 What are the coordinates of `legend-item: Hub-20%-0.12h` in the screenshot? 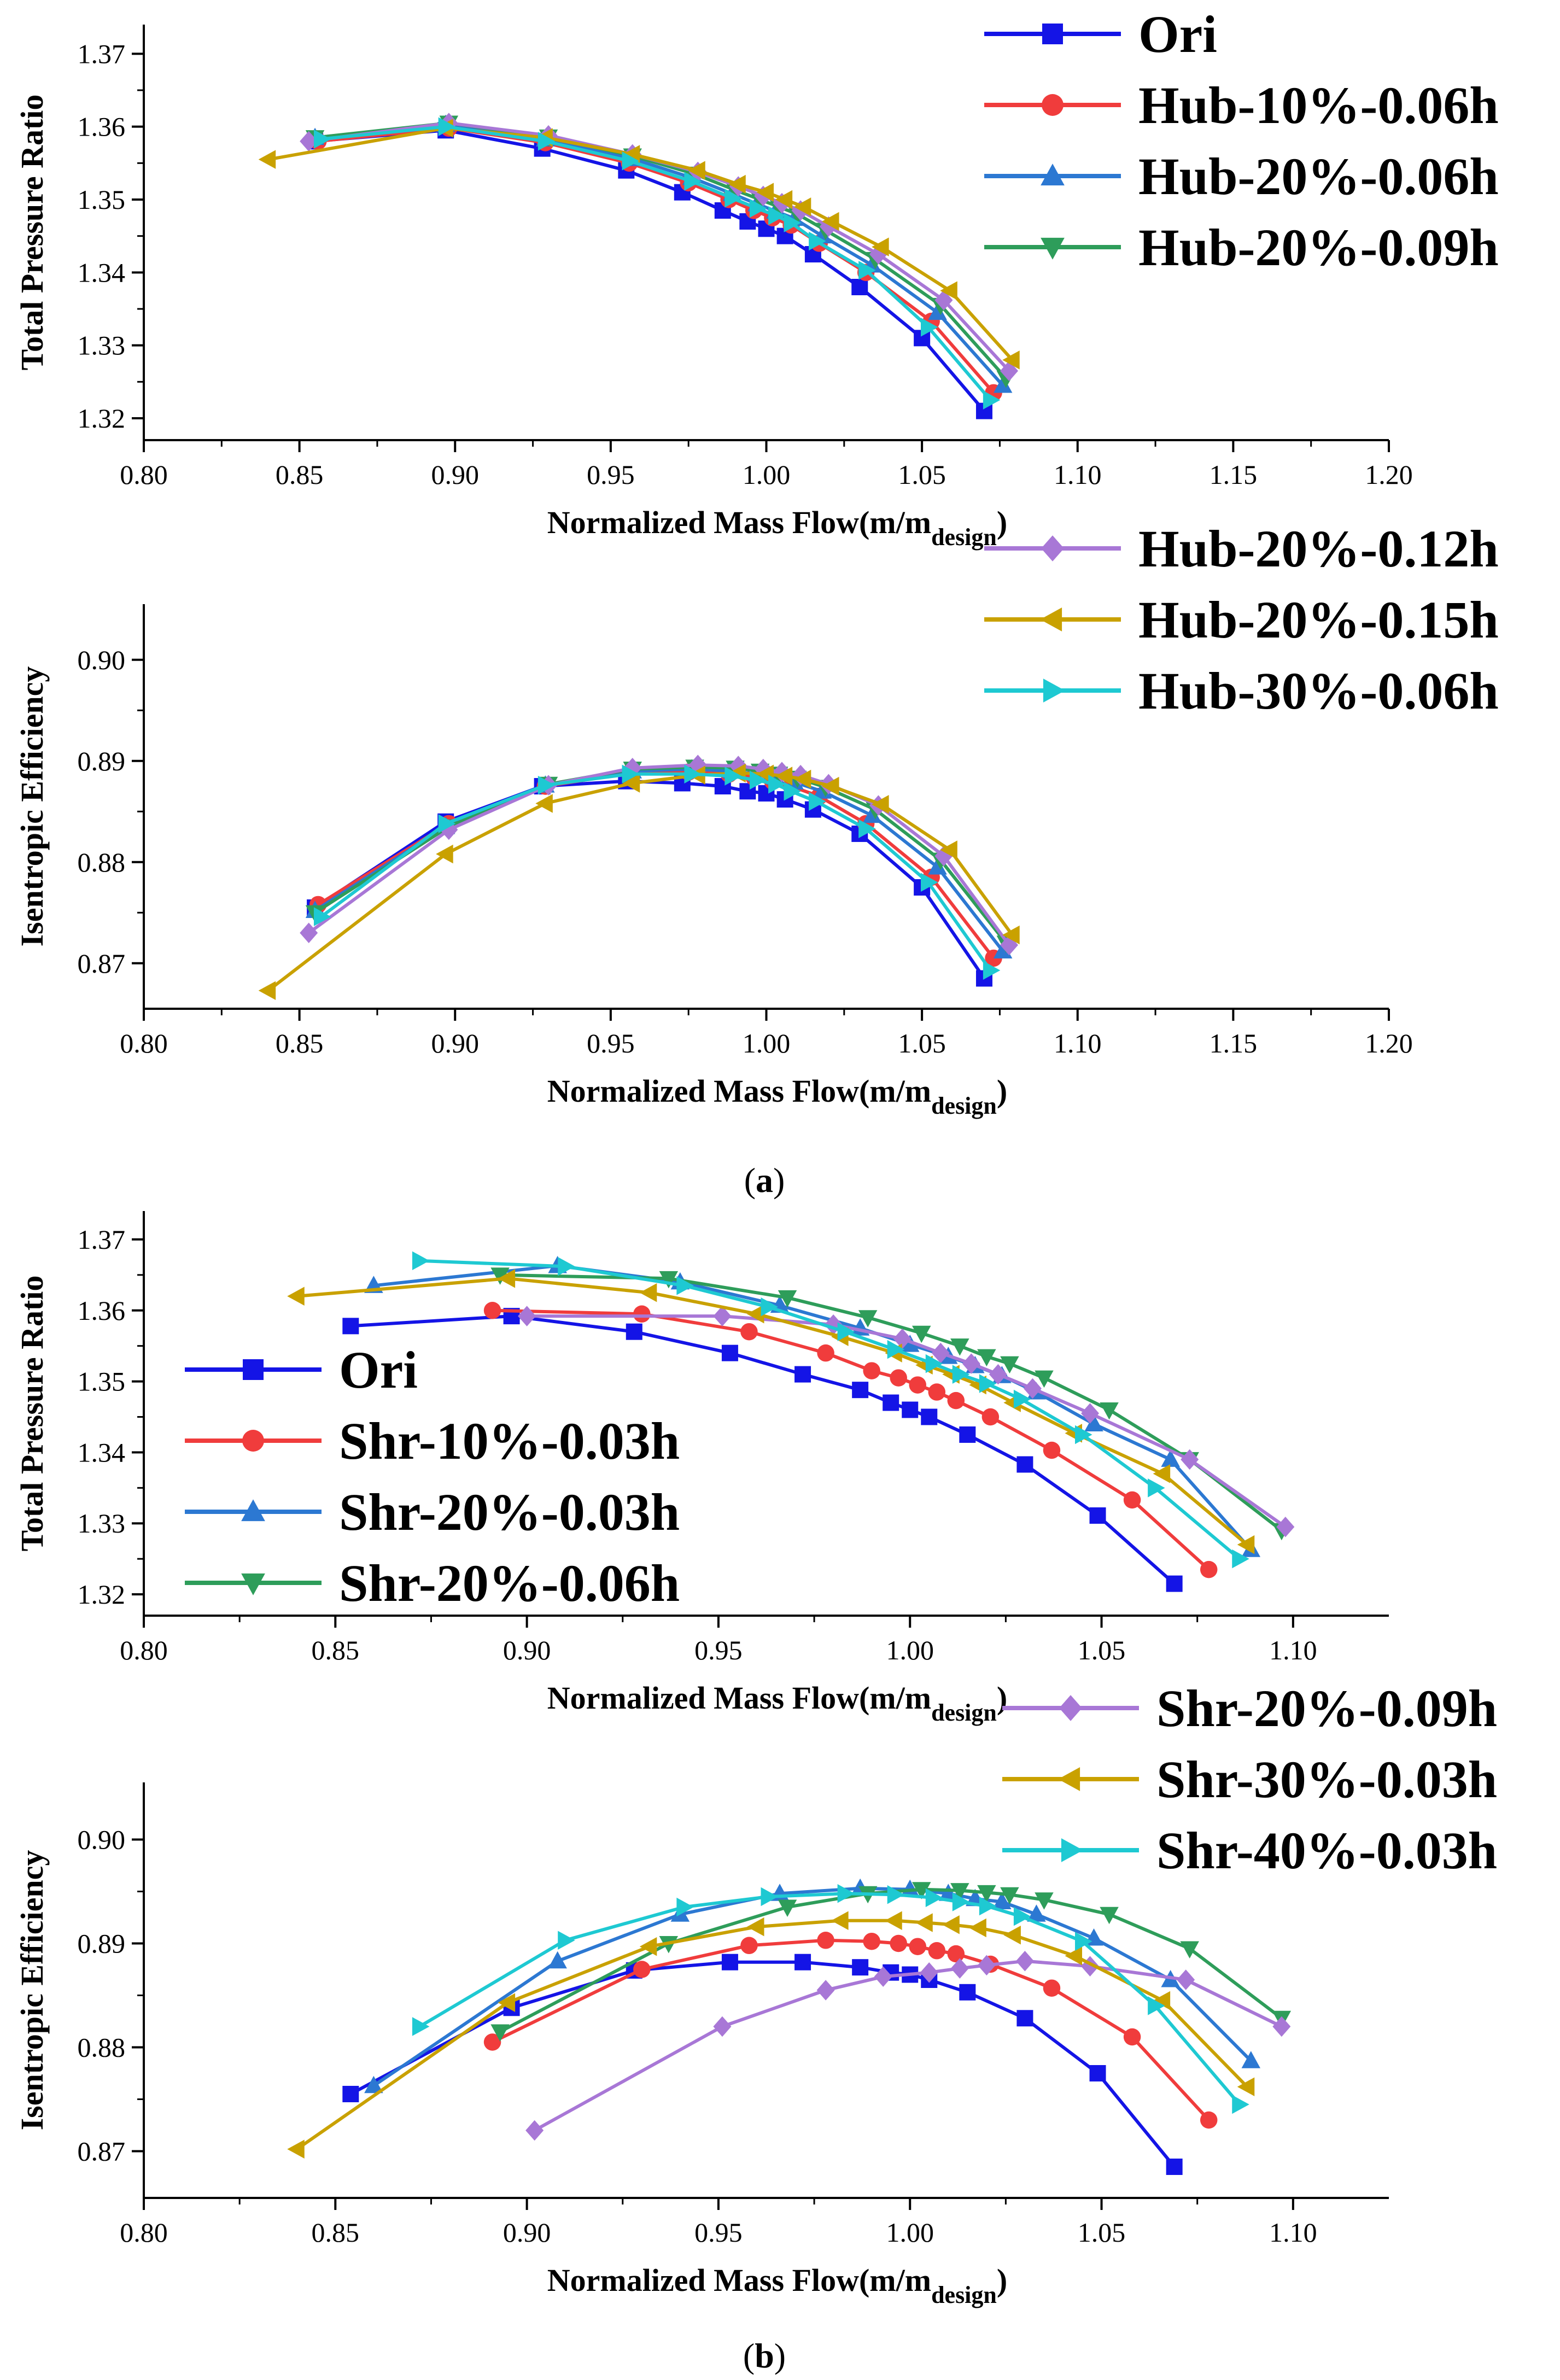 It's located at (1241, 548).